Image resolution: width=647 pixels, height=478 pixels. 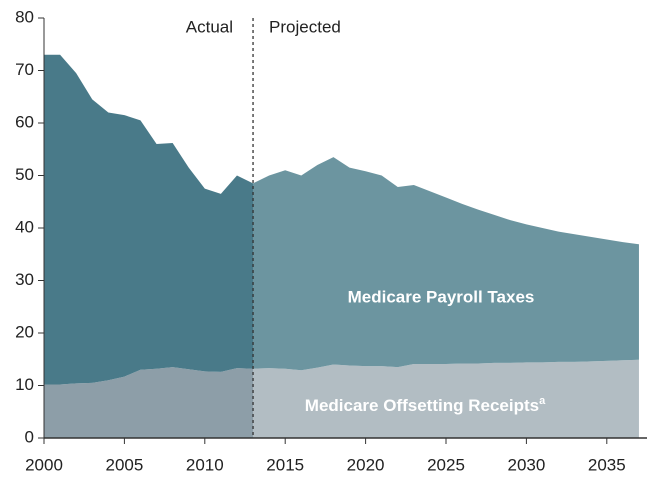 I want to click on divider-label: Projected, so click(x=305, y=26).